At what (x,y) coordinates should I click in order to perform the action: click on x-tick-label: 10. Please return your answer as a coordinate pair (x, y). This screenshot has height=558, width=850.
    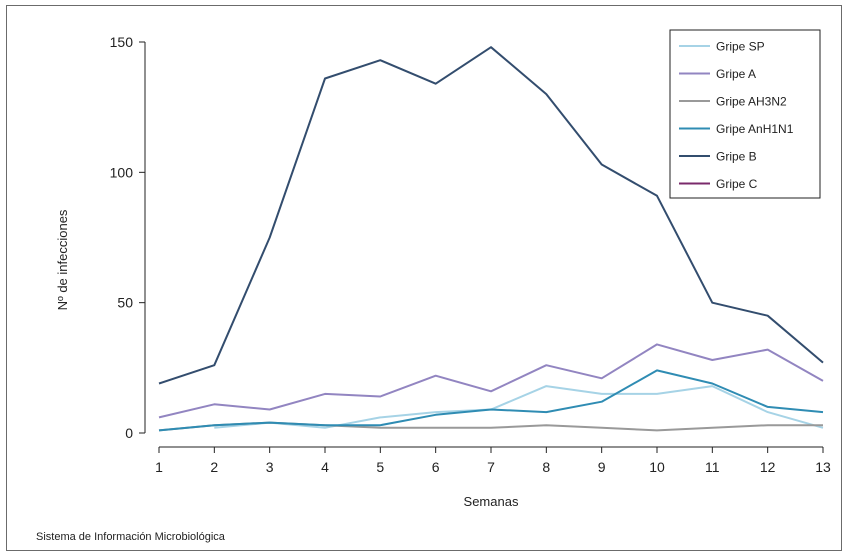
    Looking at the image, I should click on (657, 467).